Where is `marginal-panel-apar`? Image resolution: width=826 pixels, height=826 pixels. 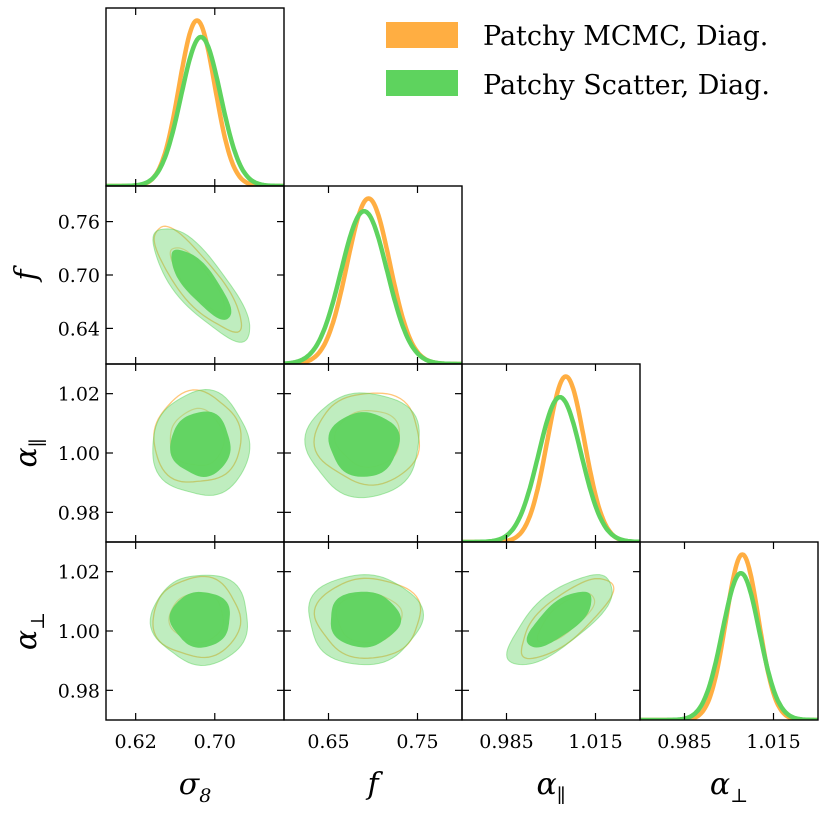 marginal-panel-apar is located at coordinates (551, 458).